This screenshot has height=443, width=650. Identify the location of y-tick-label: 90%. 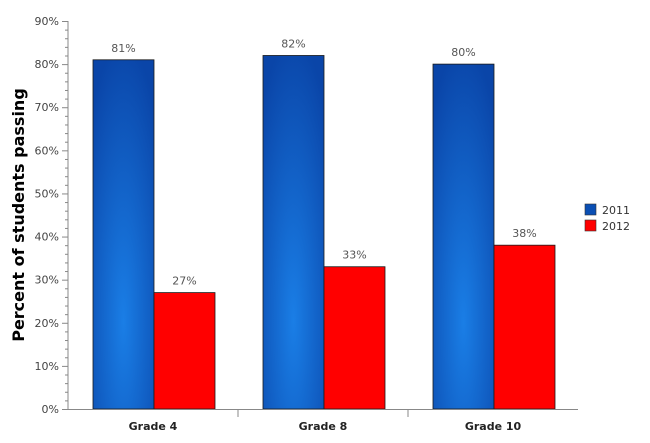
(47, 21).